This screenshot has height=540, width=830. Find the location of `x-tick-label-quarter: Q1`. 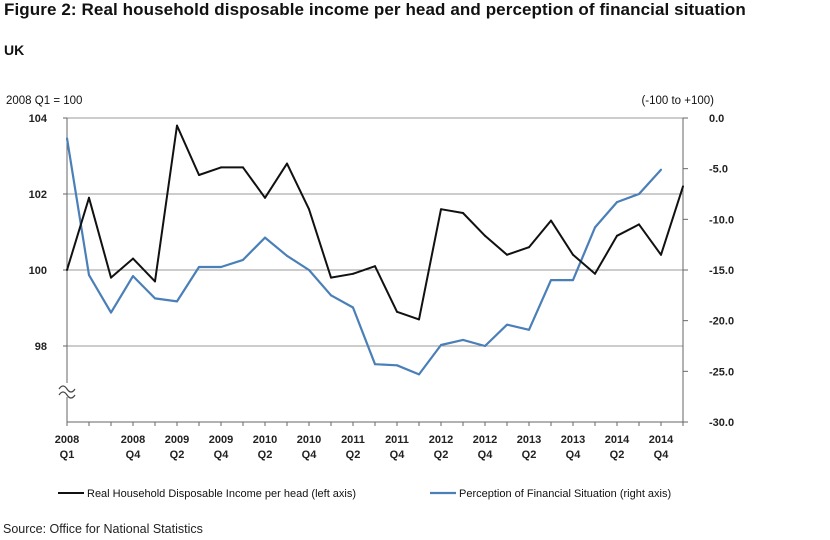

x-tick-label-quarter: Q1 is located at coordinates (67, 455).